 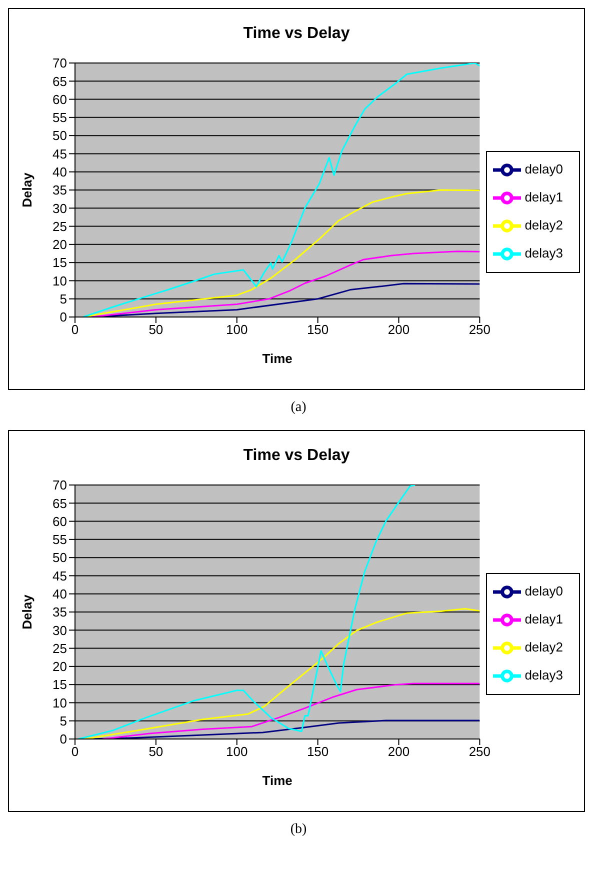 What do you see at coordinates (298, 830) in the screenshot?
I see `text: (b)` at bounding box center [298, 830].